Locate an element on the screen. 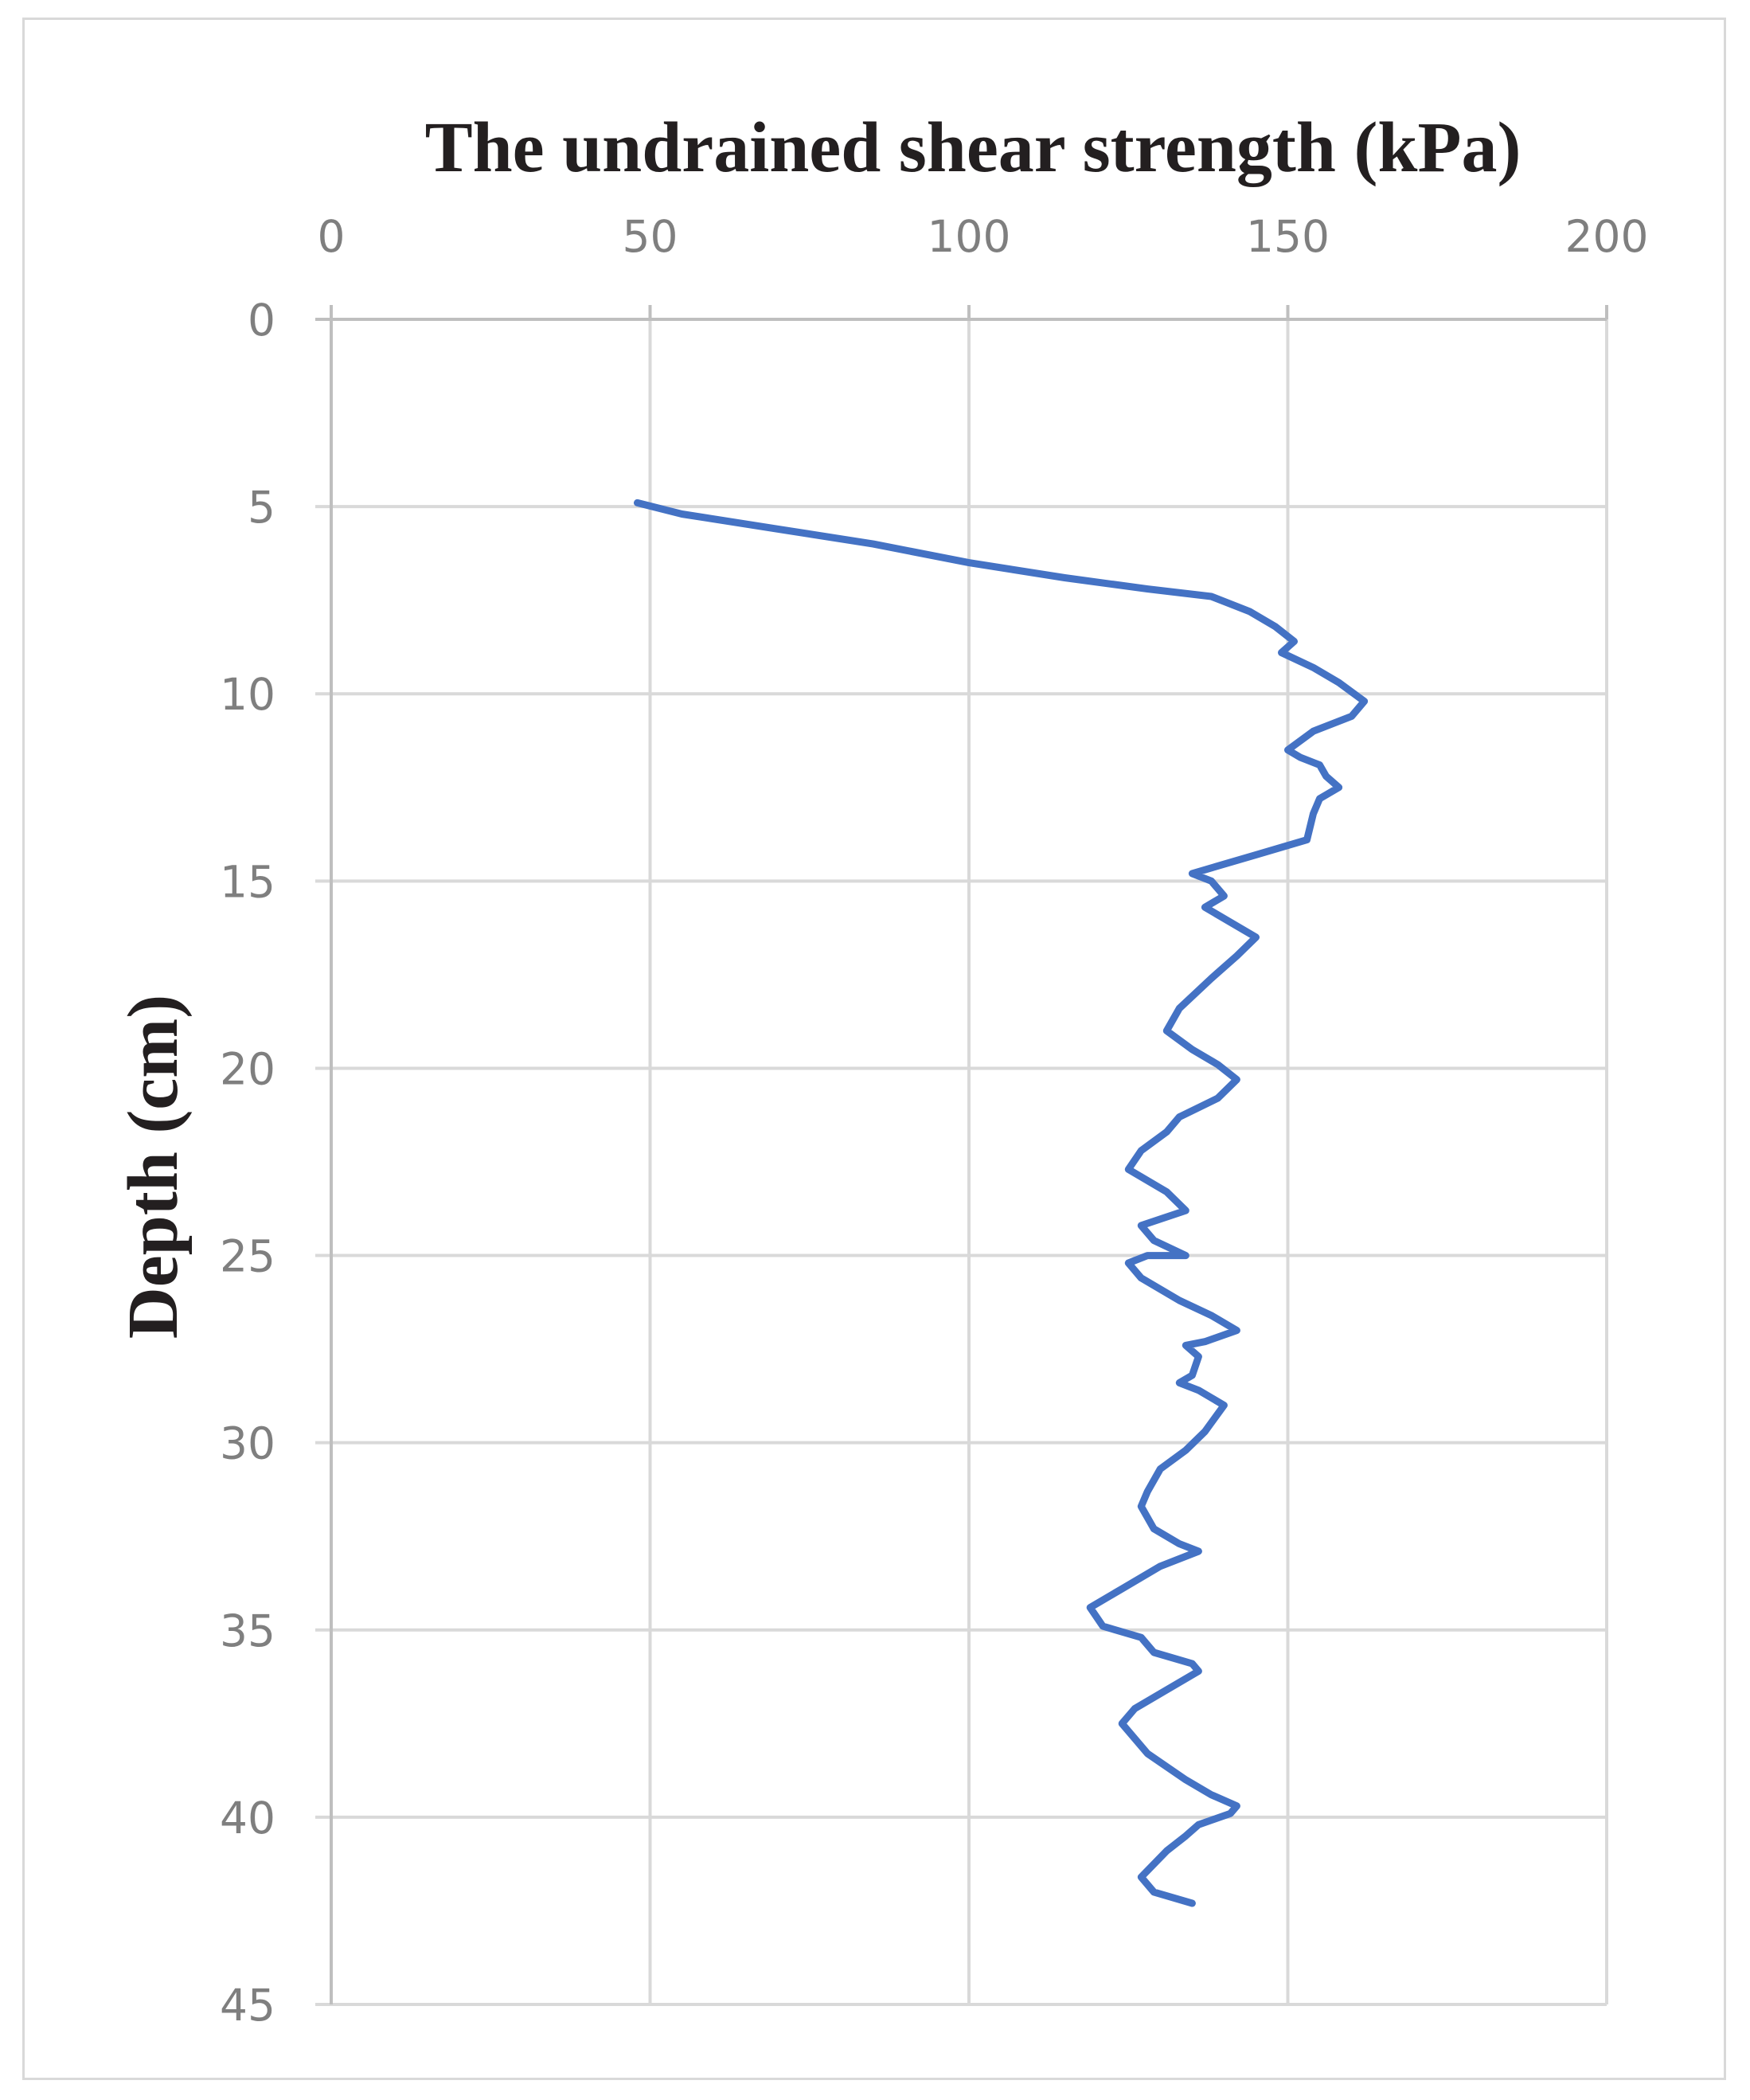  y-tick-label: 45 is located at coordinates (248, 2005).